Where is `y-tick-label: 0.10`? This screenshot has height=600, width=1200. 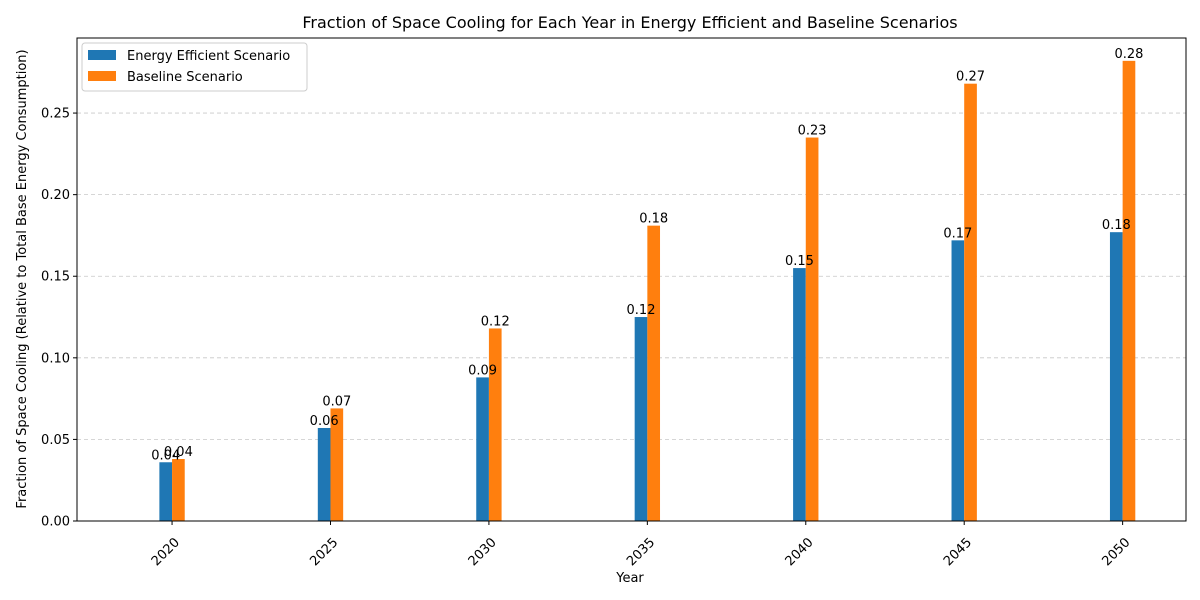 y-tick-label: 0.10 is located at coordinates (55, 358).